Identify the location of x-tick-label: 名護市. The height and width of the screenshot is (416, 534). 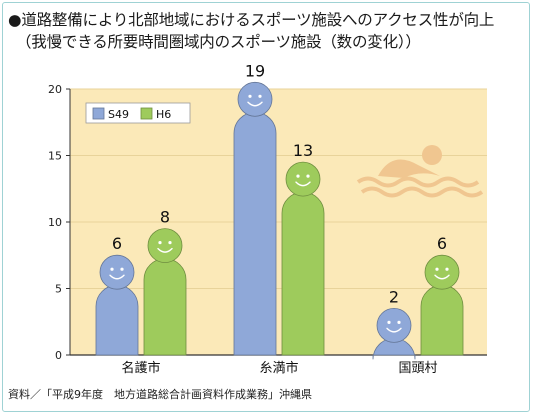
(140, 368).